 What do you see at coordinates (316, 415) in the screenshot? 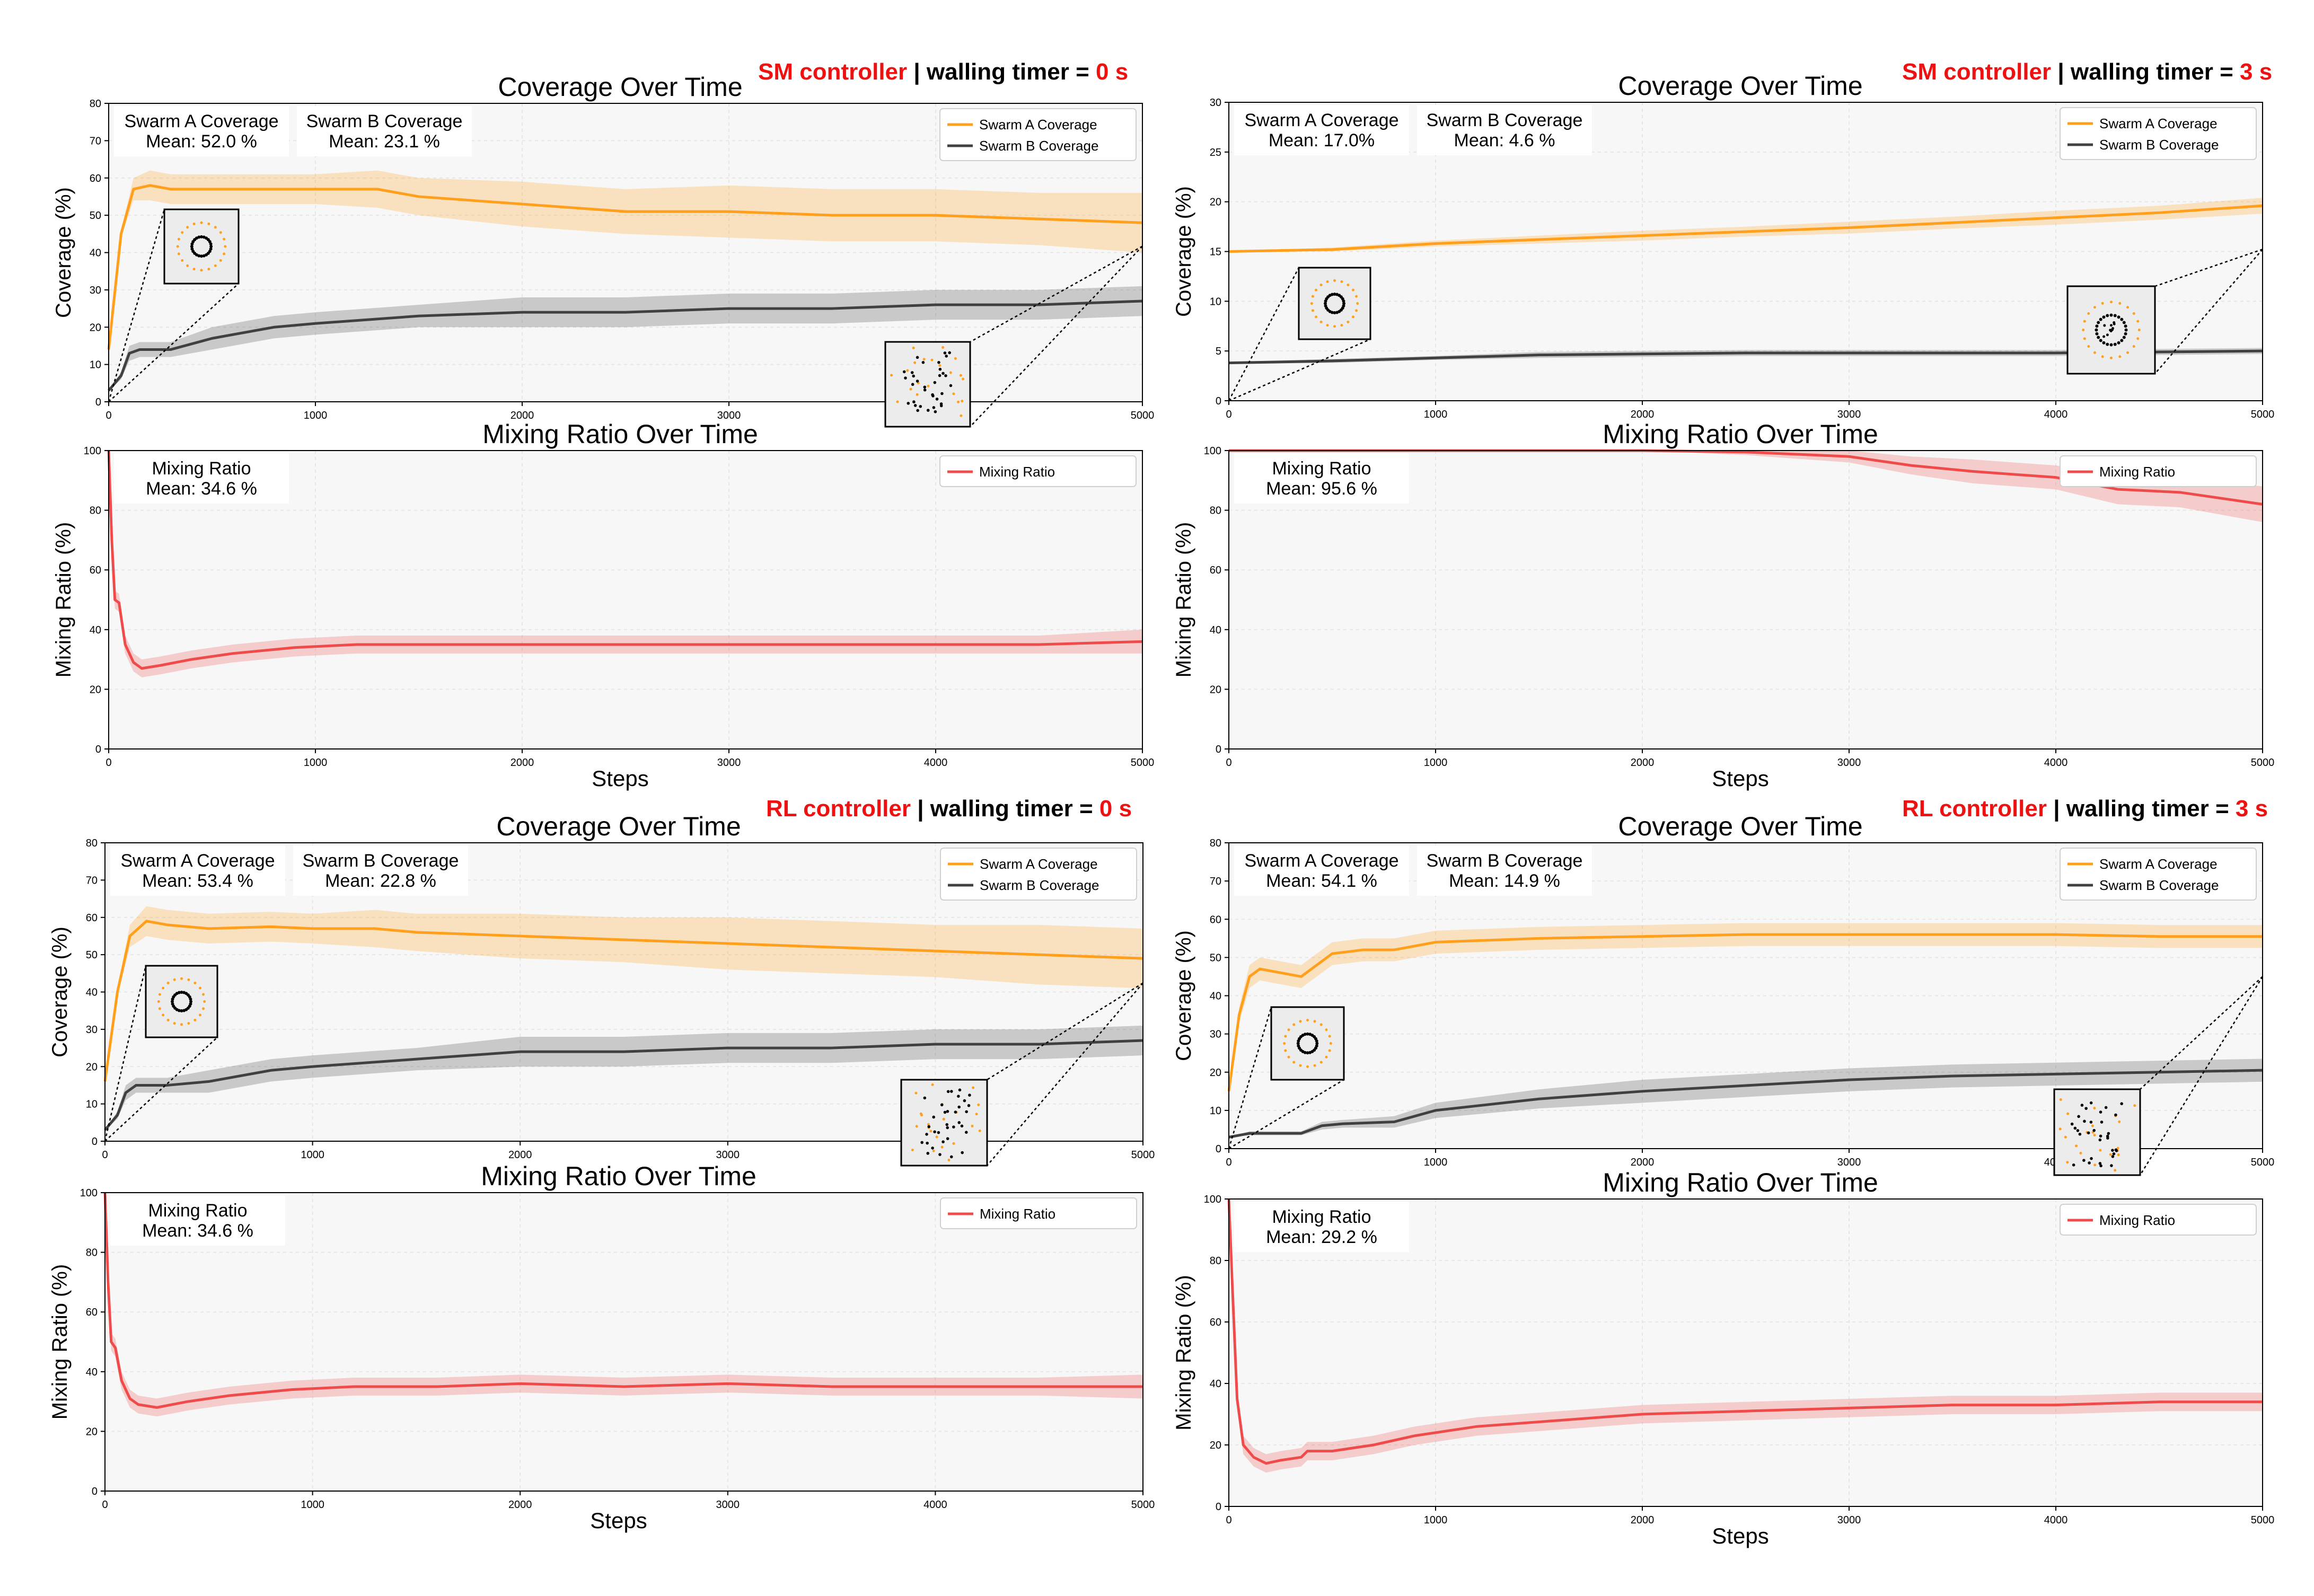
I see `x-tick-label: 1000` at bounding box center [316, 415].